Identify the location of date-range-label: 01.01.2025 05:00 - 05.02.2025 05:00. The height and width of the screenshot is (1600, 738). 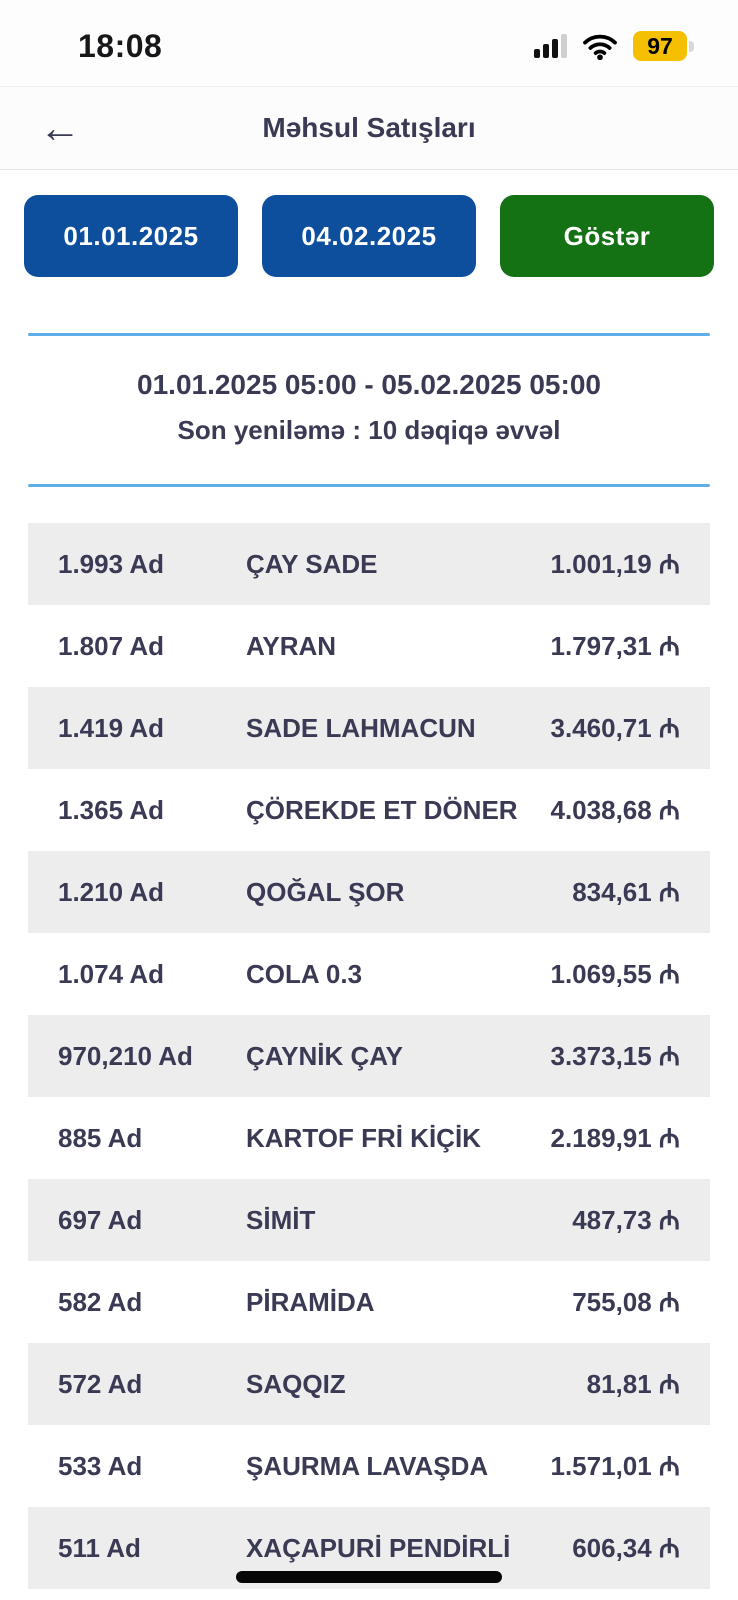
(369, 384).